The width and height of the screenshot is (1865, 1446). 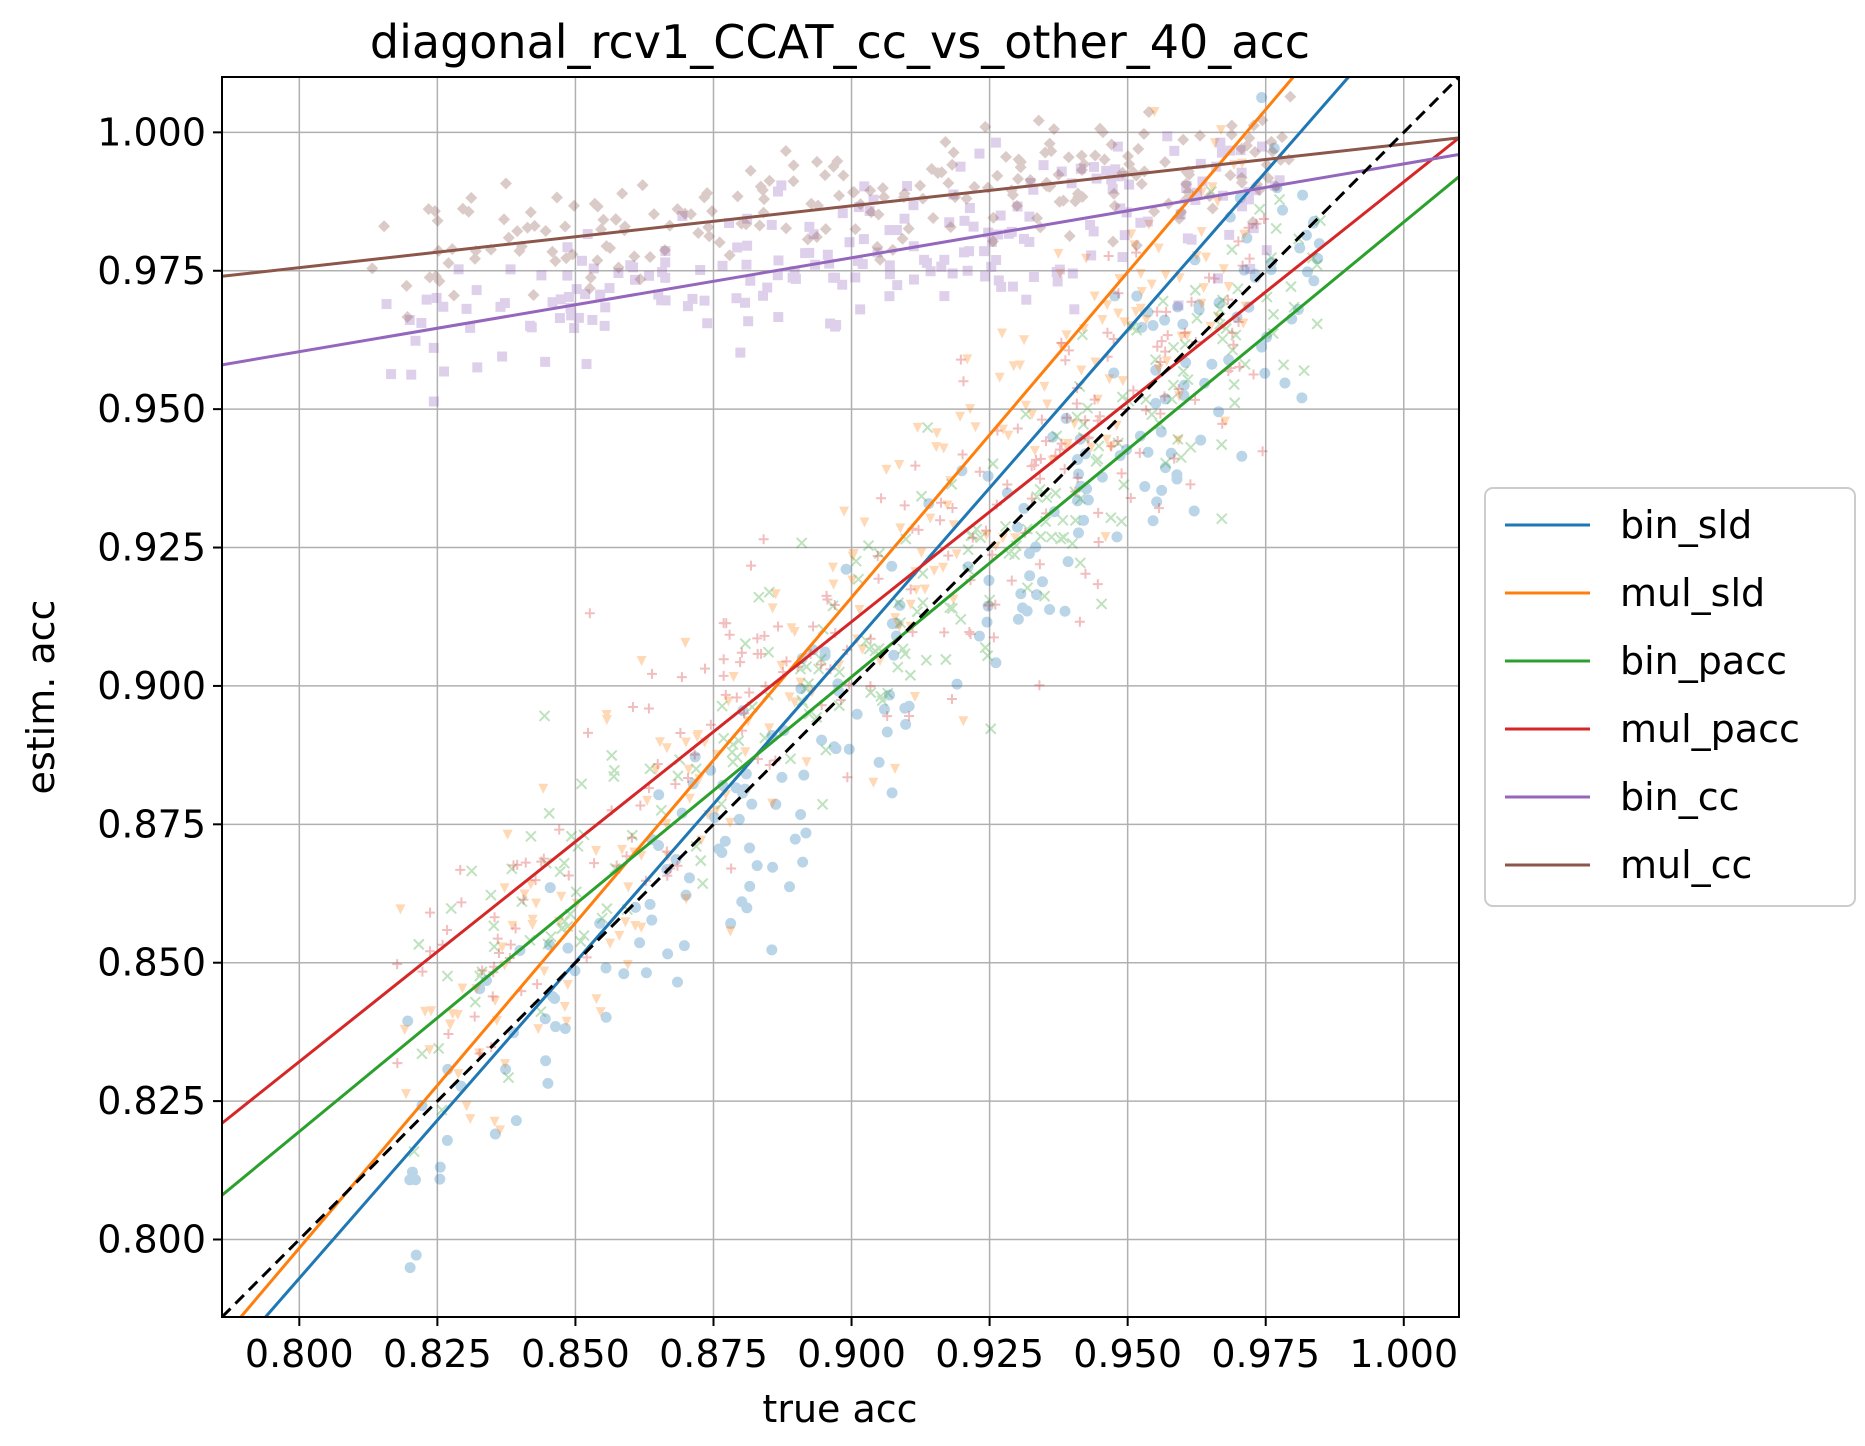 What do you see at coordinates (713, 1354) in the screenshot?
I see `x-tick-label: 0.875` at bounding box center [713, 1354].